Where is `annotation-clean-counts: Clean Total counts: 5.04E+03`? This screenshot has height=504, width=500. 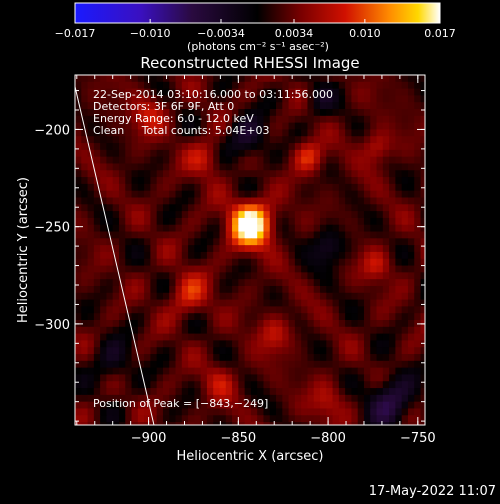
annotation-clean-counts: Clean Total counts: 5.04E+03 is located at coordinates (181, 130).